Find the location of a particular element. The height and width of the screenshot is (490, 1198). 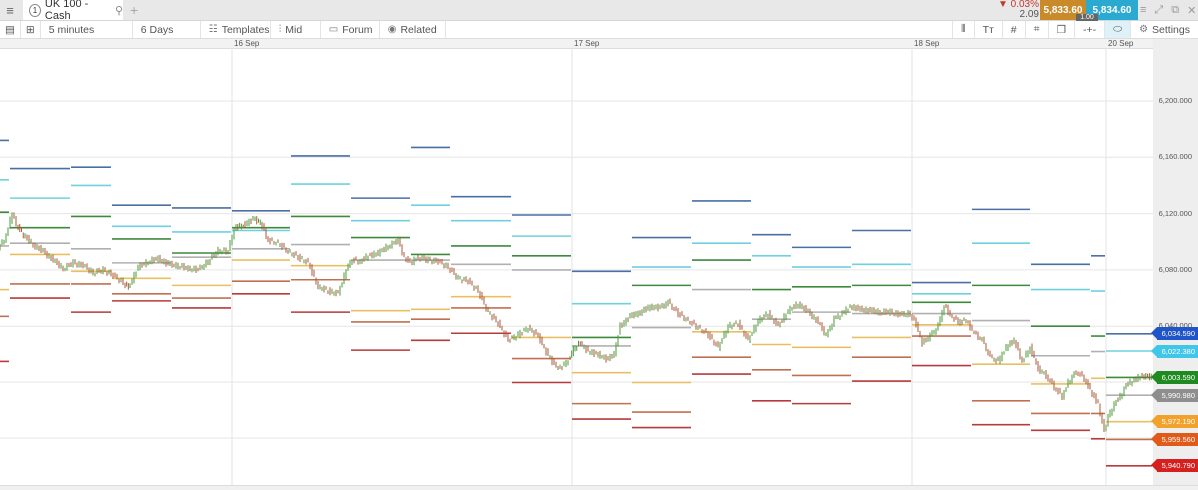

price-tag-s2: 5,959.560 is located at coordinates (1174, 439).